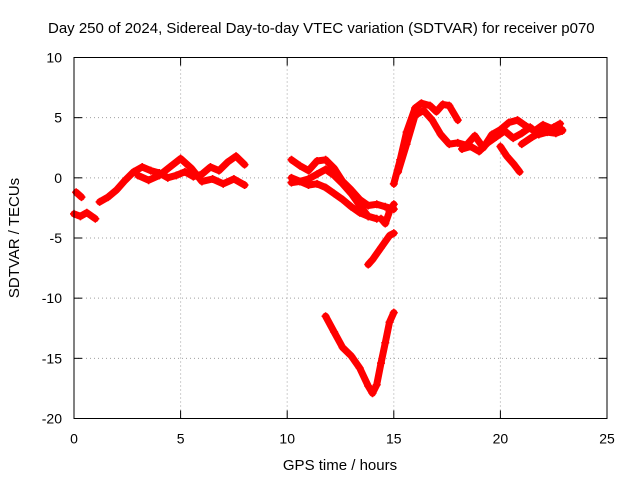  I want to click on y-tick-label: 10, so click(54, 58).